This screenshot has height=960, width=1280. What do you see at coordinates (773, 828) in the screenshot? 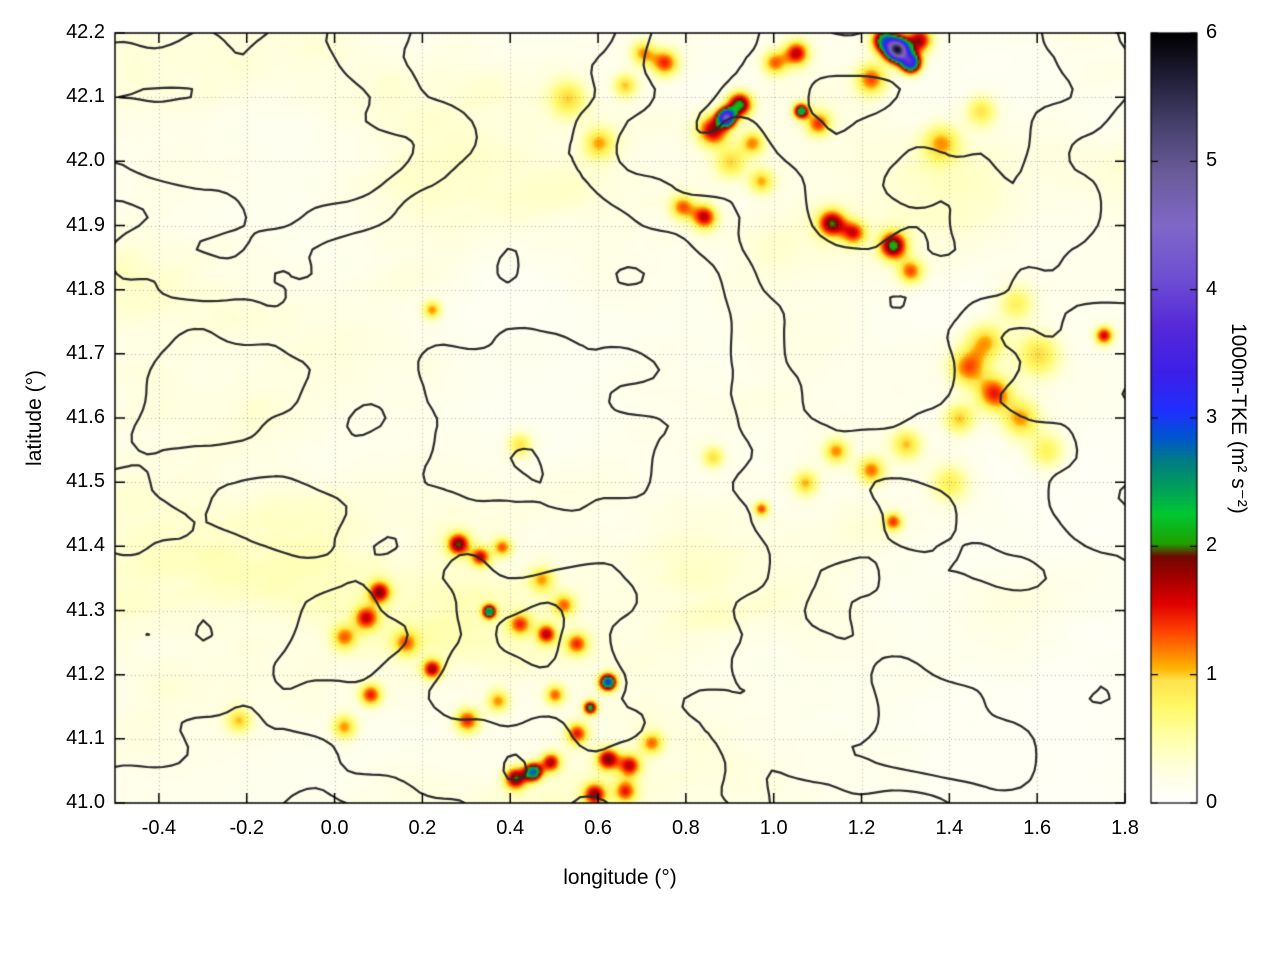
I see `x-tick-label: 1.0` at bounding box center [773, 828].